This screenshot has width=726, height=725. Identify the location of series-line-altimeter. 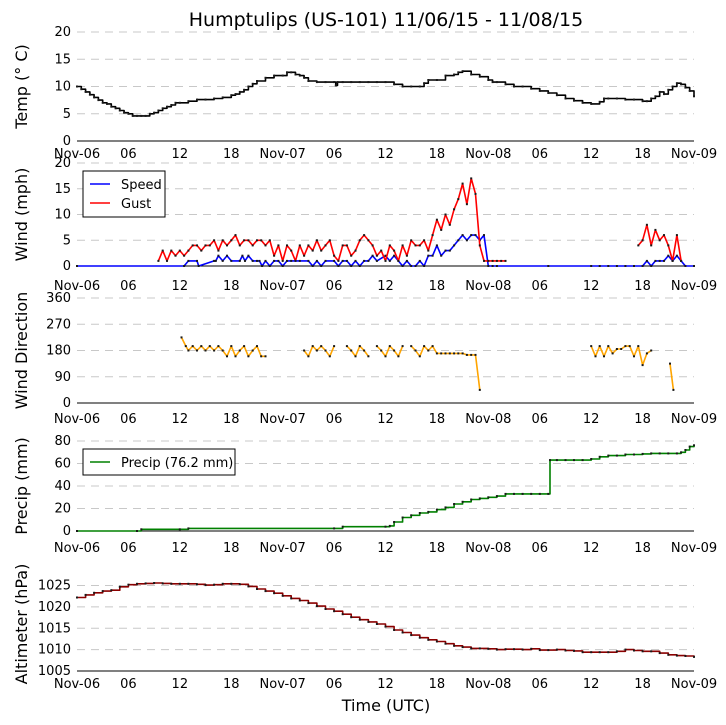
(386, 619).